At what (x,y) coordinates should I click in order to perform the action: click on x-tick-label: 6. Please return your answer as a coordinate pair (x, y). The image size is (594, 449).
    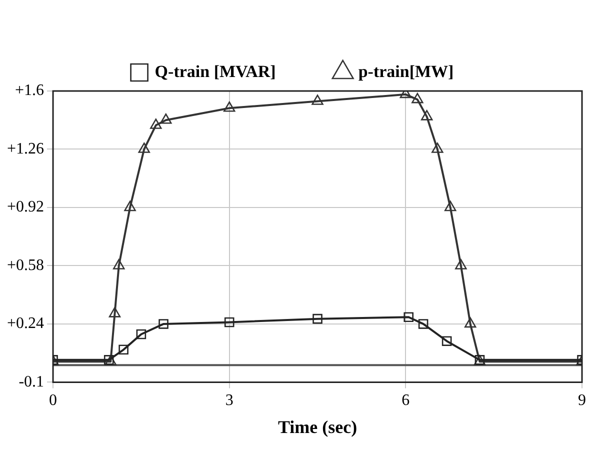
    Looking at the image, I should click on (406, 401).